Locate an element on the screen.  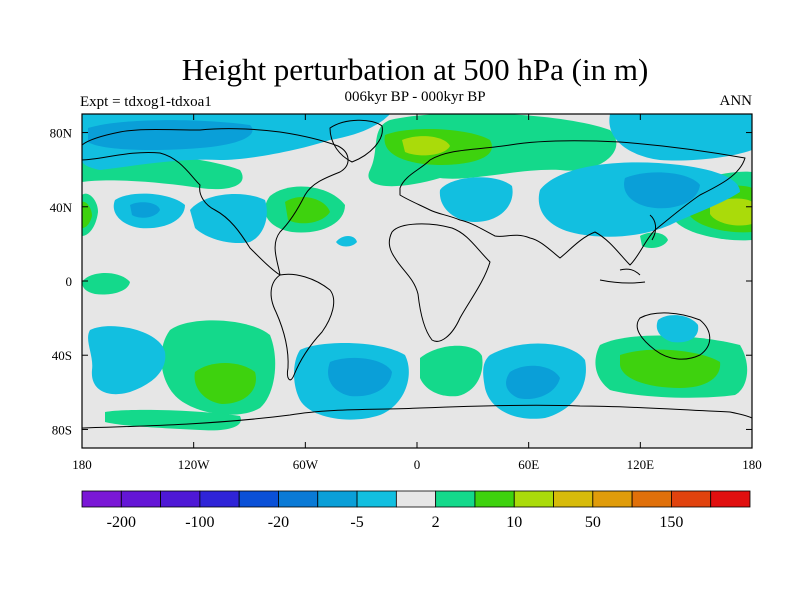
colorbar-label: -20 is located at coordinates (278, 522).